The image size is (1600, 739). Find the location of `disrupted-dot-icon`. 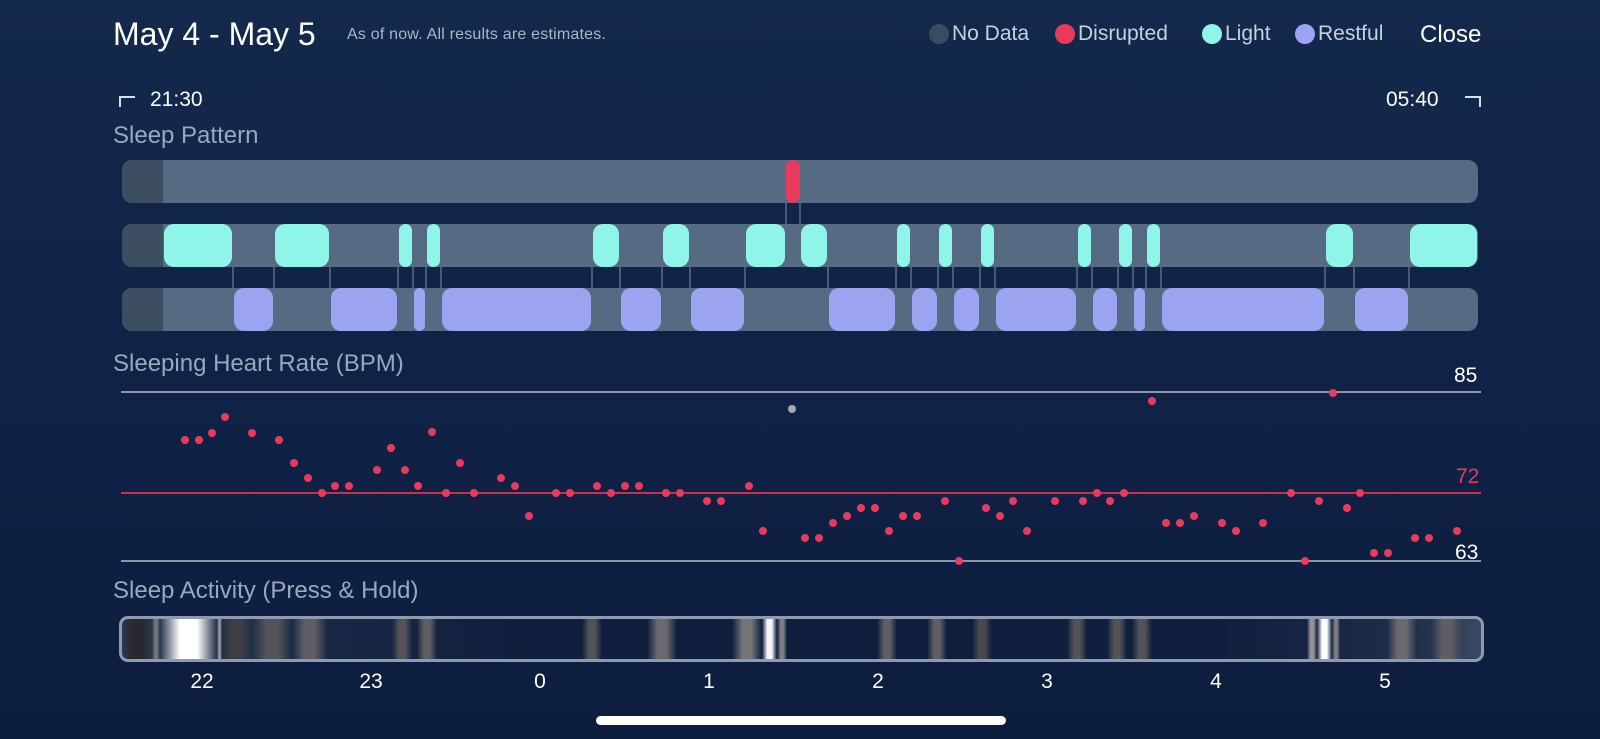

disrupted-dot-icon is located at coordinates (1065, 34).